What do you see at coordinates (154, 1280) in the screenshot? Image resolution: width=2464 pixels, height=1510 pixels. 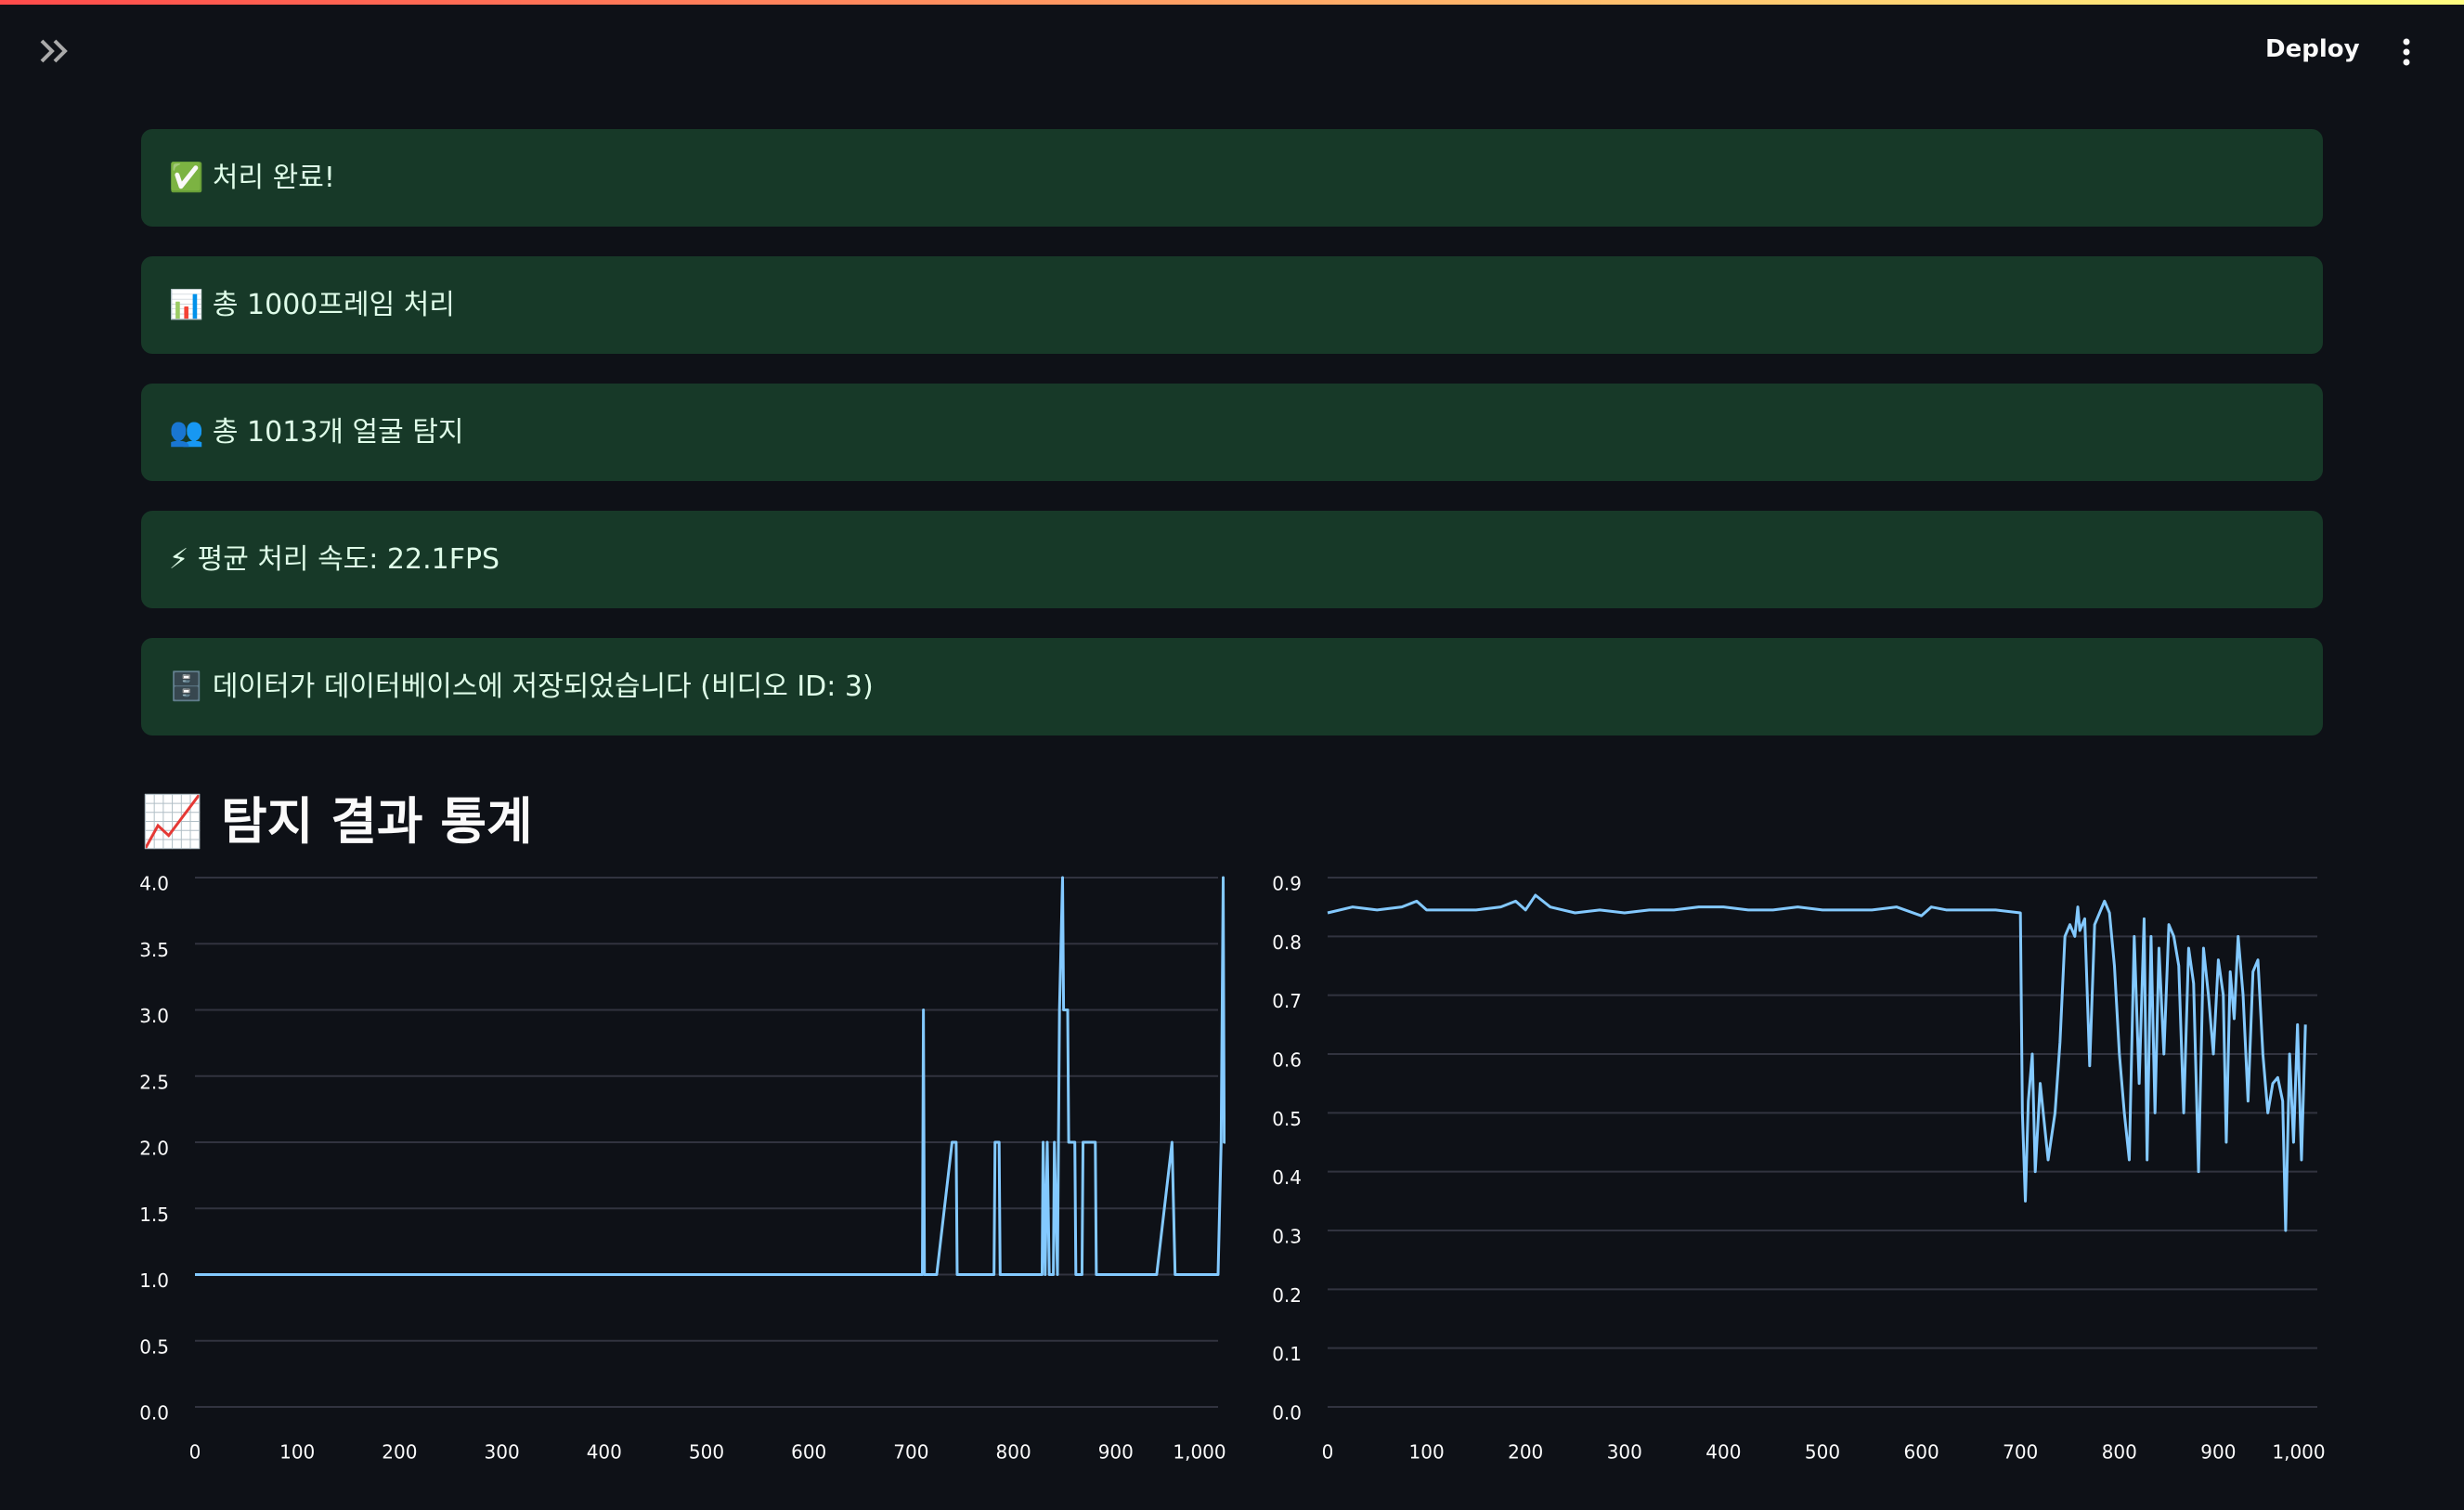 I see `y-tick-label: 1.0` at bounding box center [154, 1280].